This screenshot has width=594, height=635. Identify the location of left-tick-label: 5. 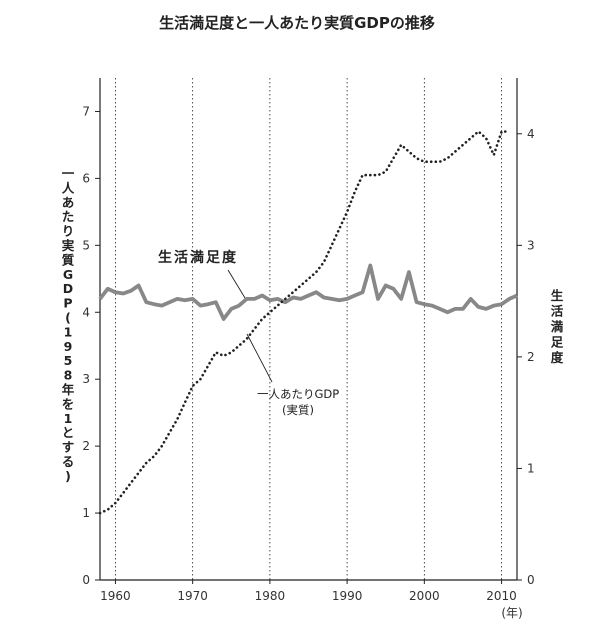
(86, 245).